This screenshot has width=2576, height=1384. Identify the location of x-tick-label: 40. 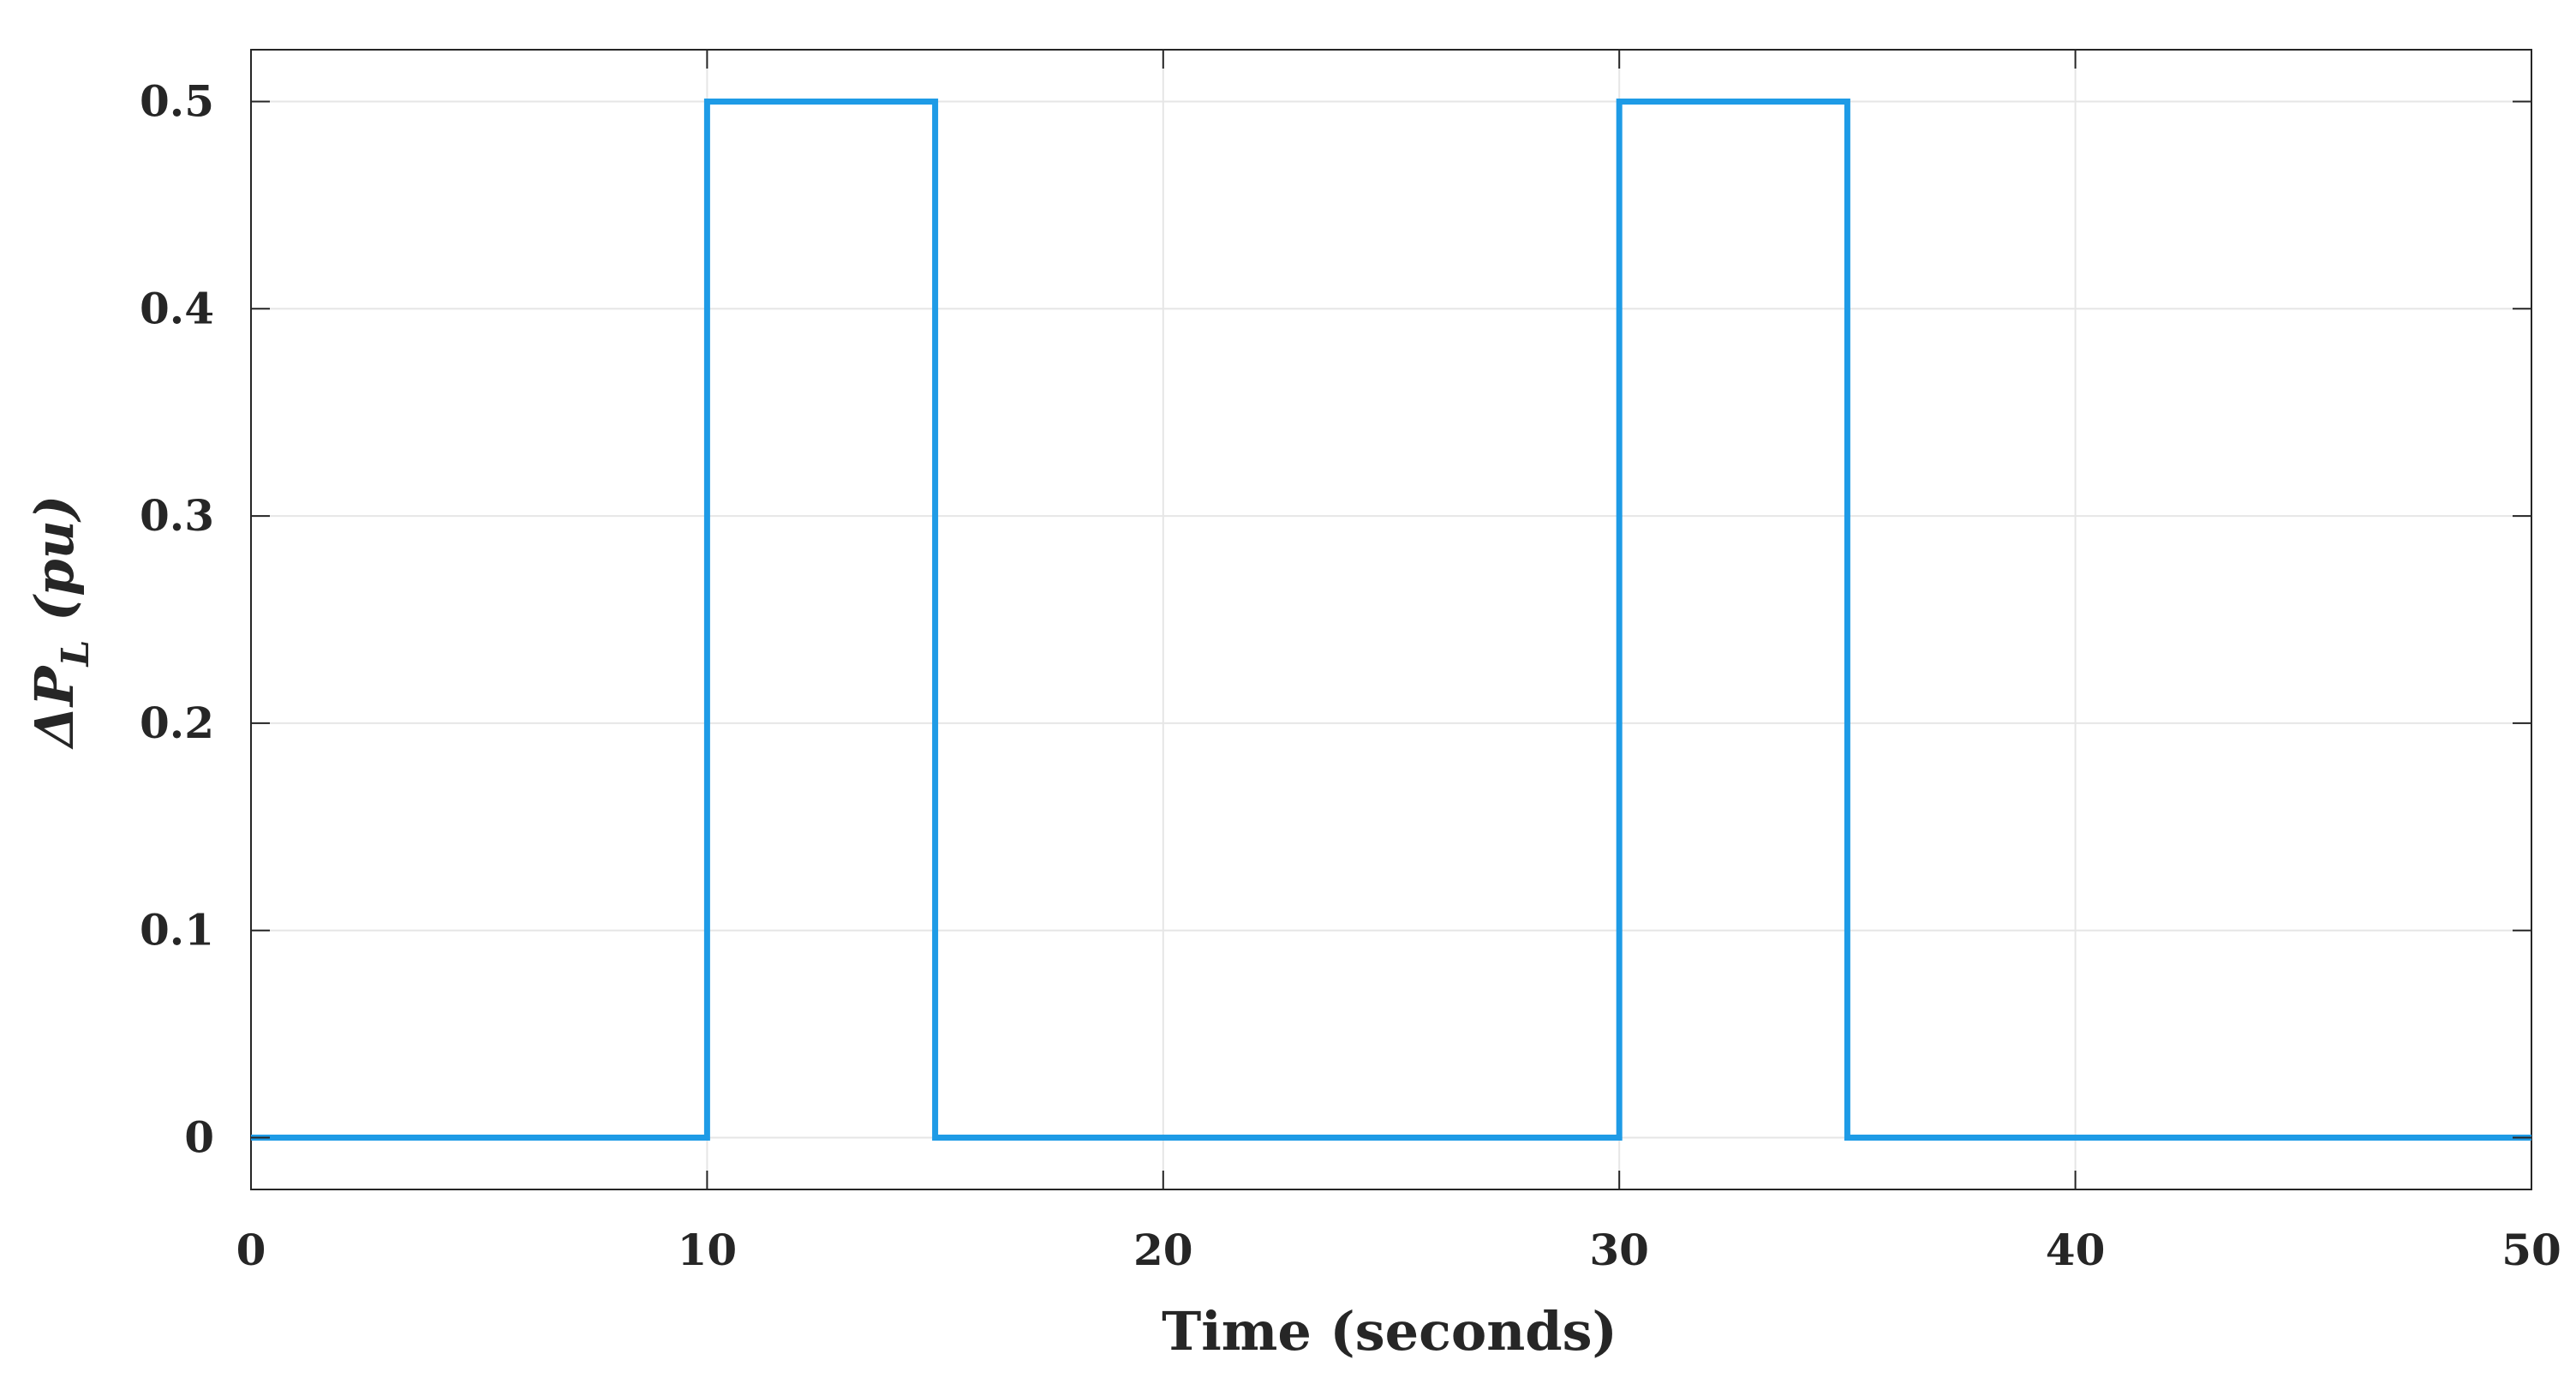
(2076, 1250).